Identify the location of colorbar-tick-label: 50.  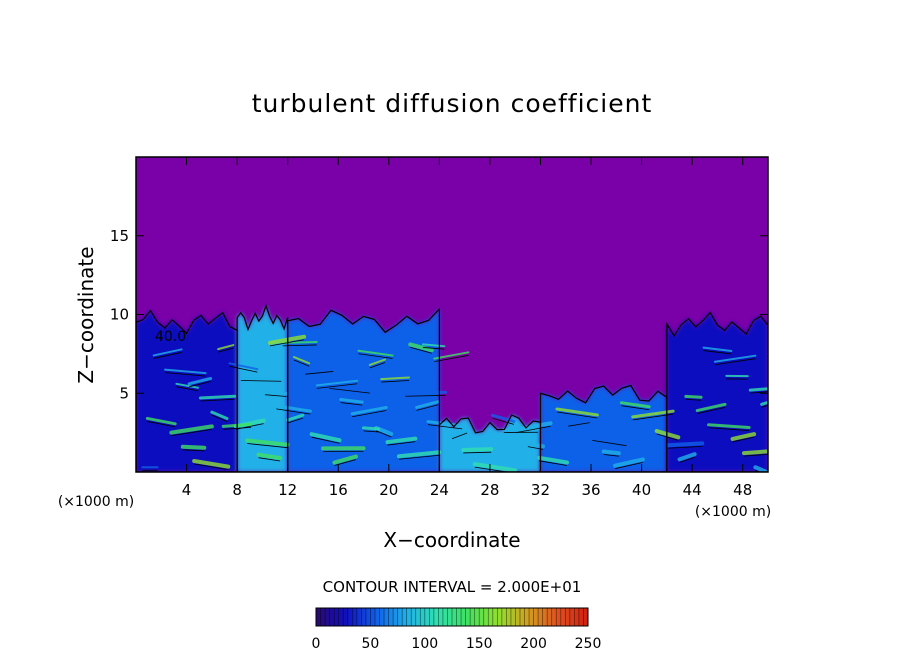
(370, 644).